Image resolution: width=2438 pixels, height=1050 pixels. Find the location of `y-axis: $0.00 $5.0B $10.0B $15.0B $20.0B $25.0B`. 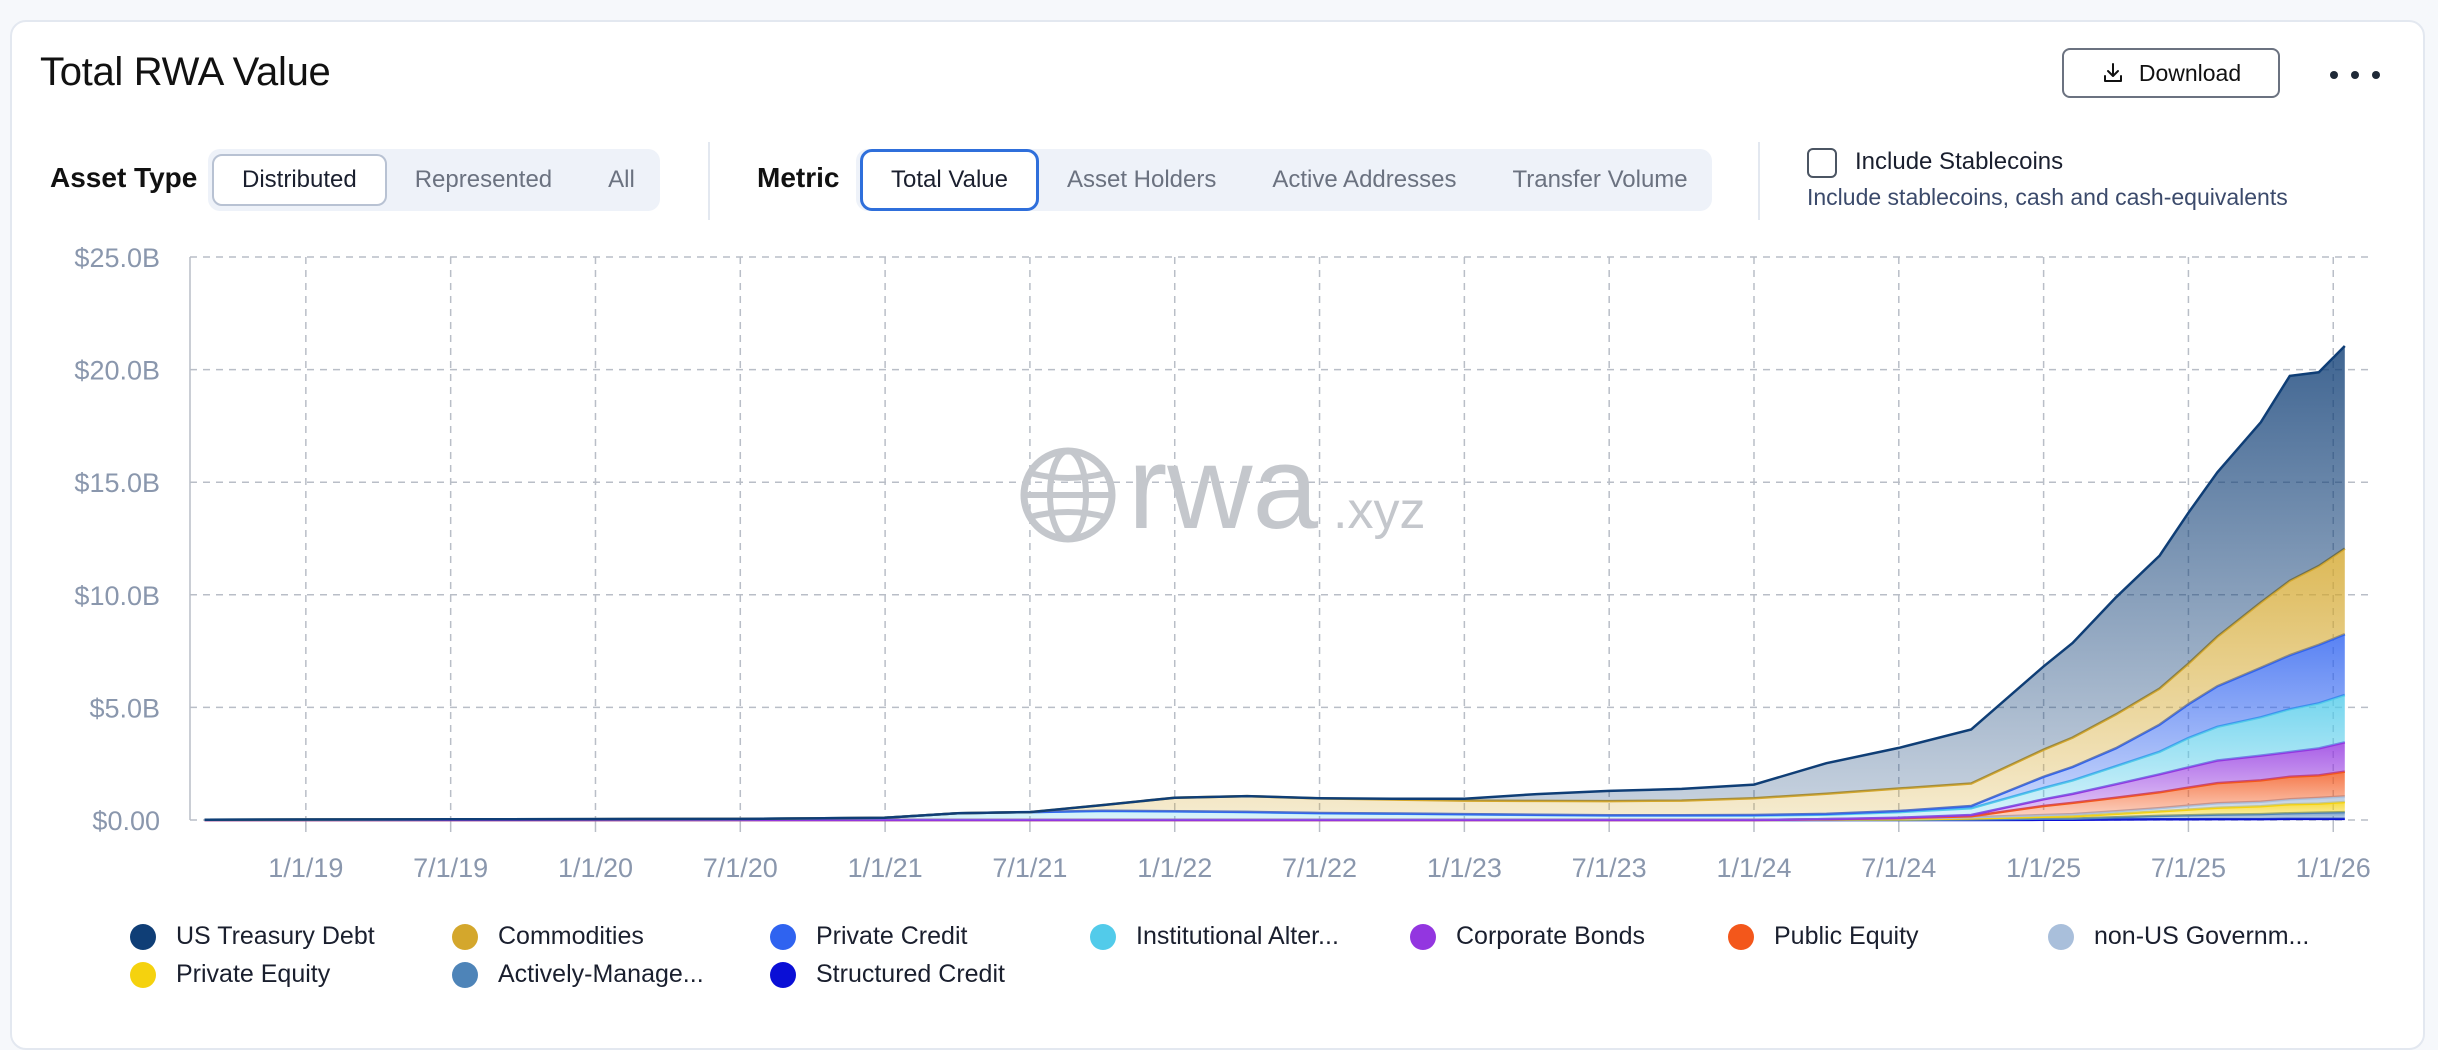

y-axis: $0.00 $5.0B $10.0B $15.0B $20.0B $25.0B is located at coordinates (117, 539).